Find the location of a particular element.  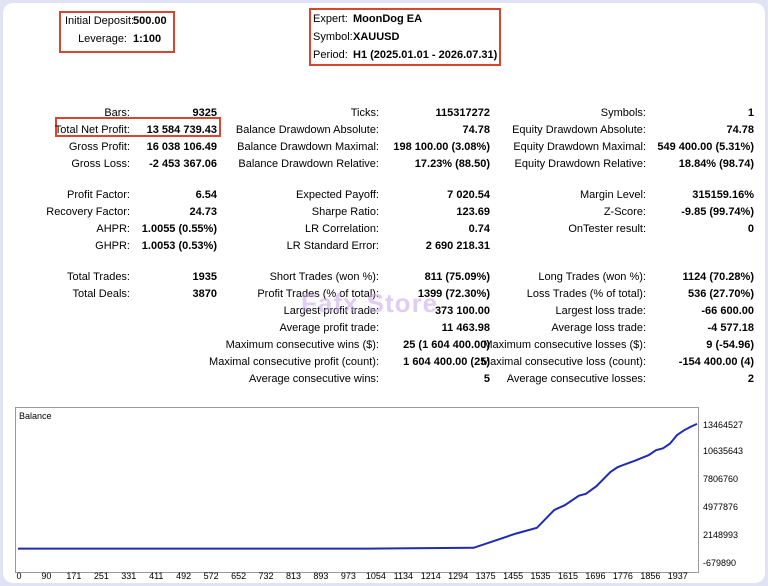

total-deals-label: Total Deals: is located at coordinates (101, 294).